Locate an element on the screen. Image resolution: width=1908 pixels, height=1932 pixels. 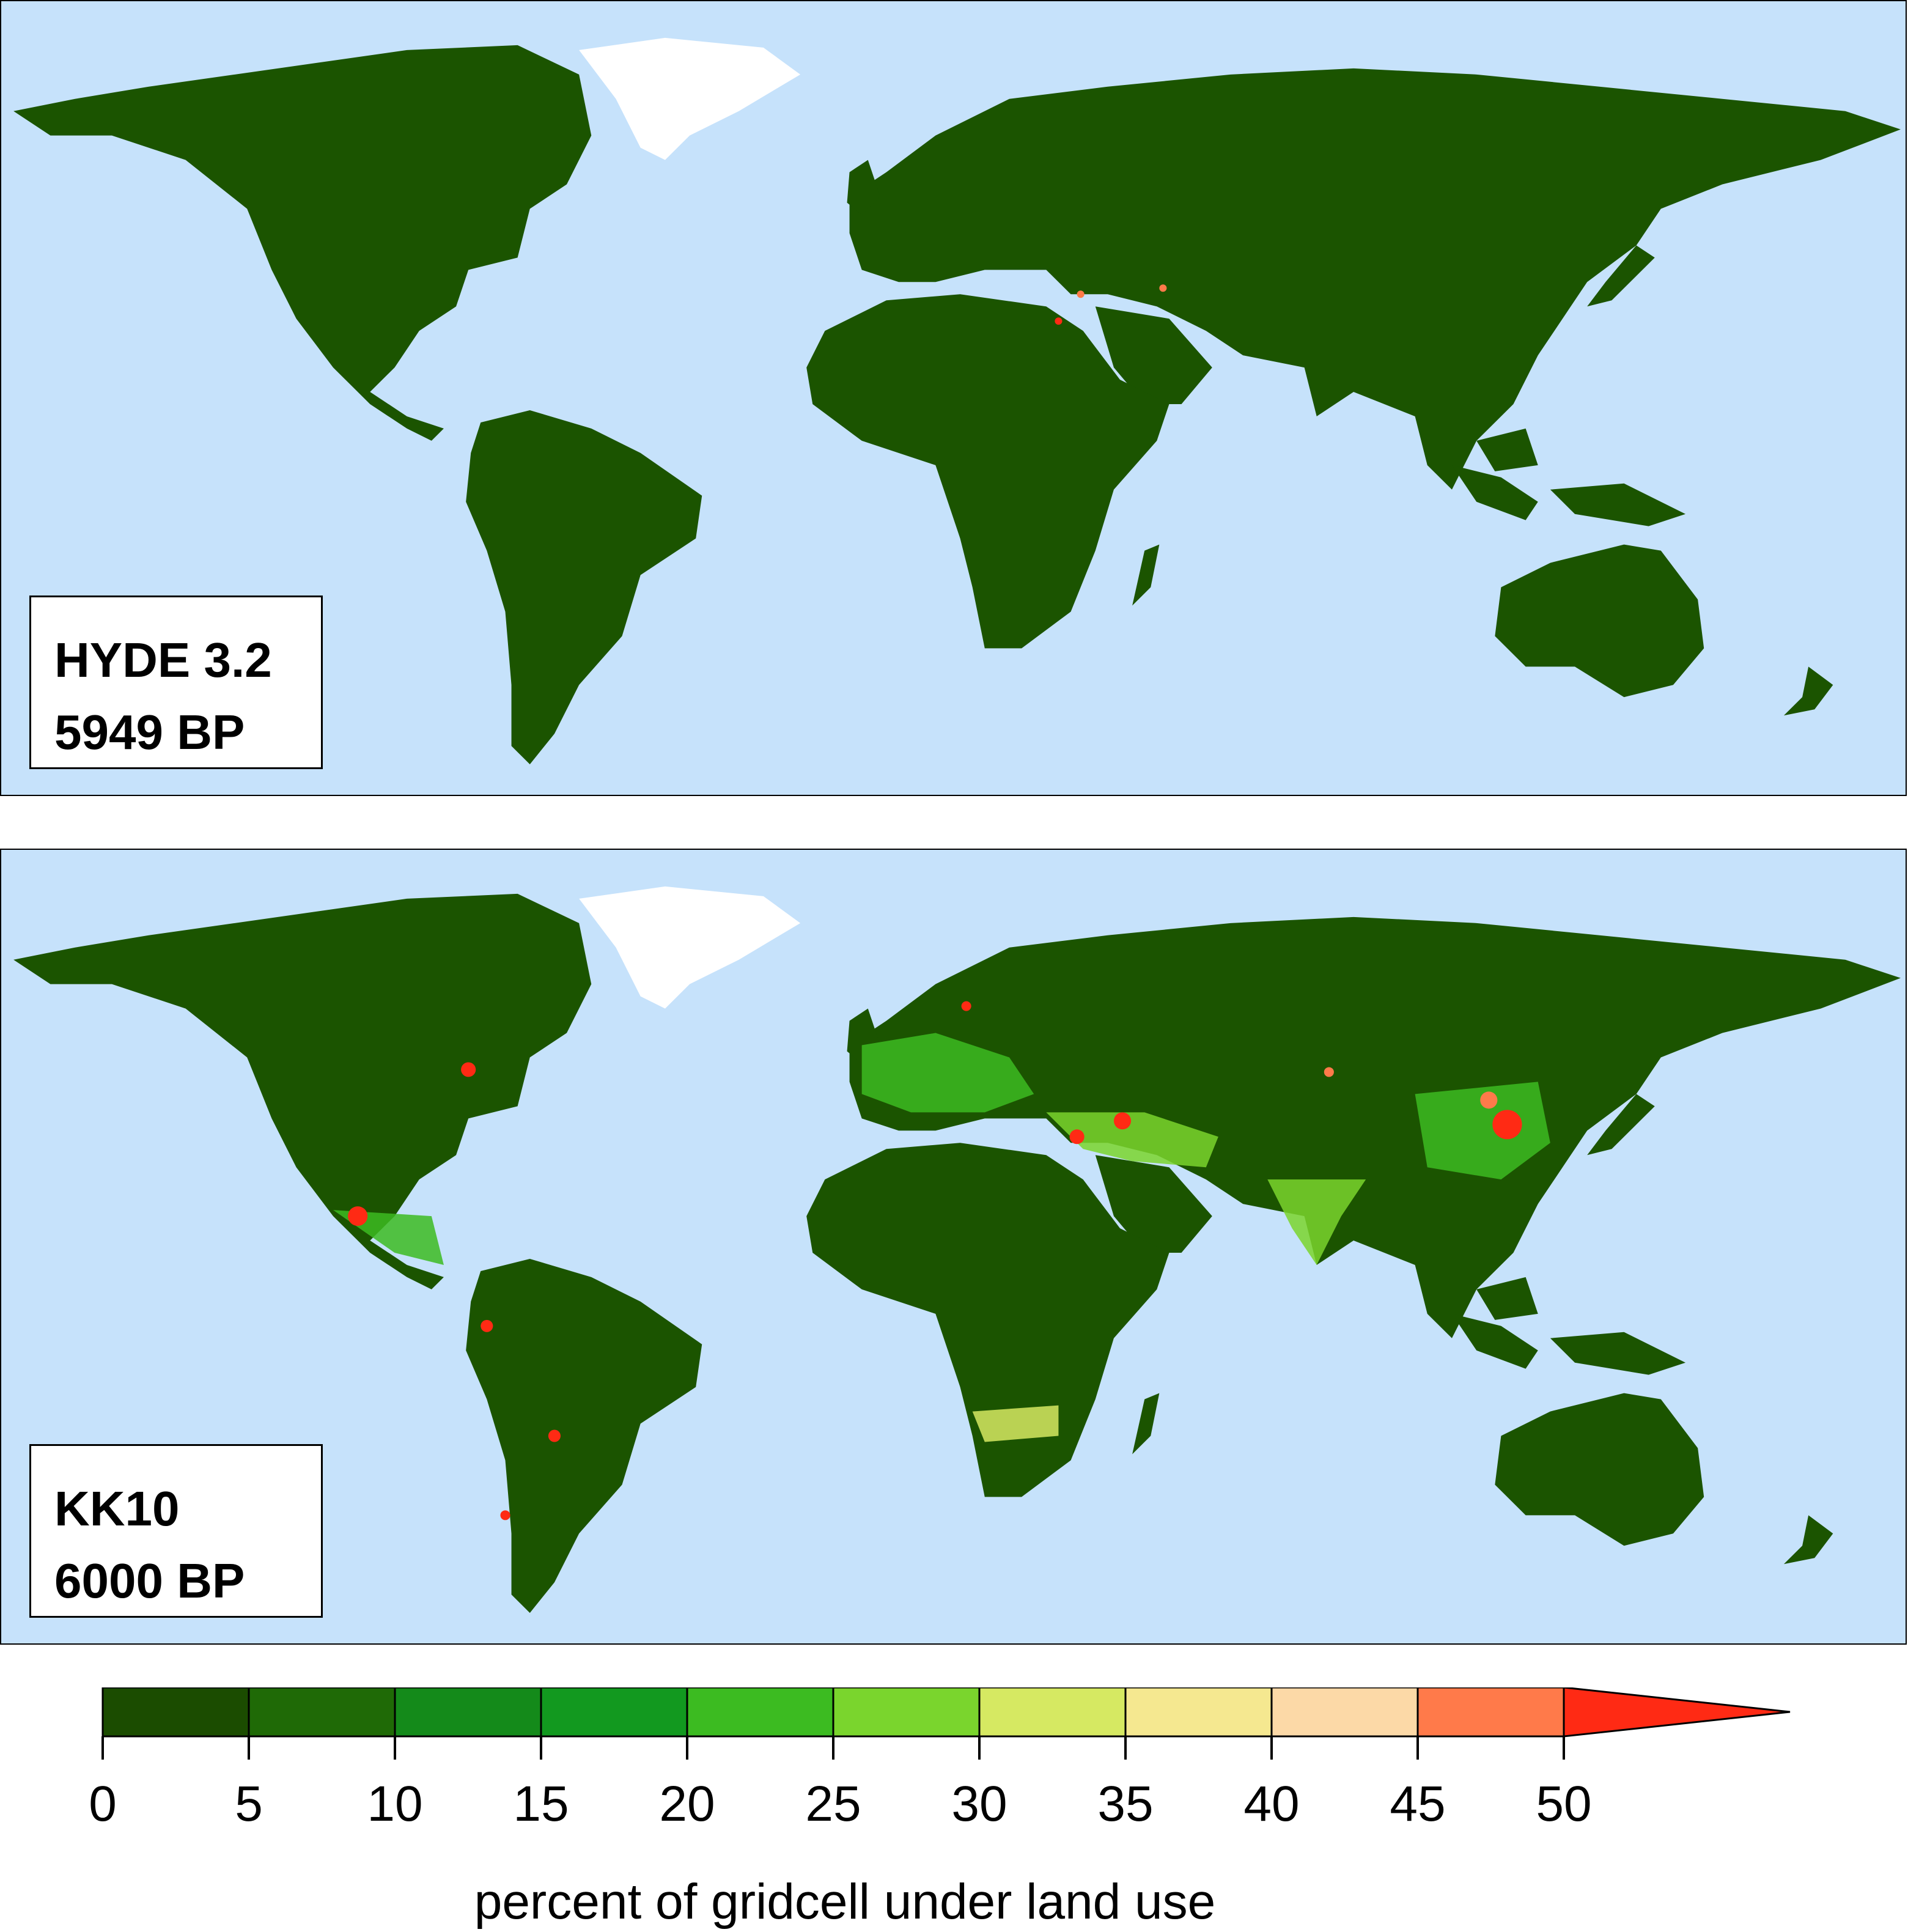
british-isles is located at coordinates (864, 187).